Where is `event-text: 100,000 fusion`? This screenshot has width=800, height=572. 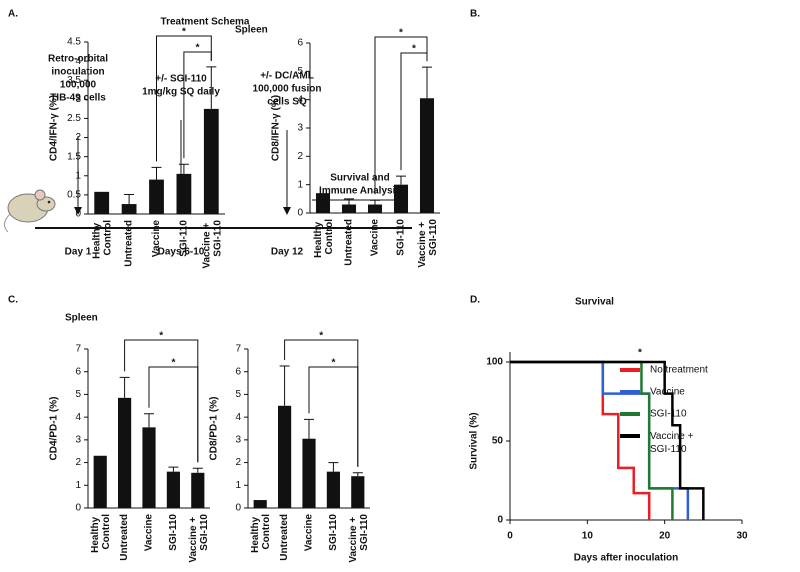
event-text: 100,000 fusion is located at coordinates (287, 89).